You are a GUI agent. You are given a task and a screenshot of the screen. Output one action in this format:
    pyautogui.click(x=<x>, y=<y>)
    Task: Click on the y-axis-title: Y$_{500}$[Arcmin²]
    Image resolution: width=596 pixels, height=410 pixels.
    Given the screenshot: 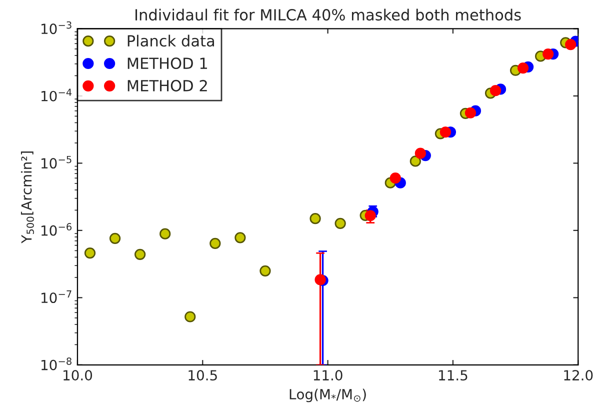 What is the action you would take?
    pyautogui.click(x=27, y=198)
    